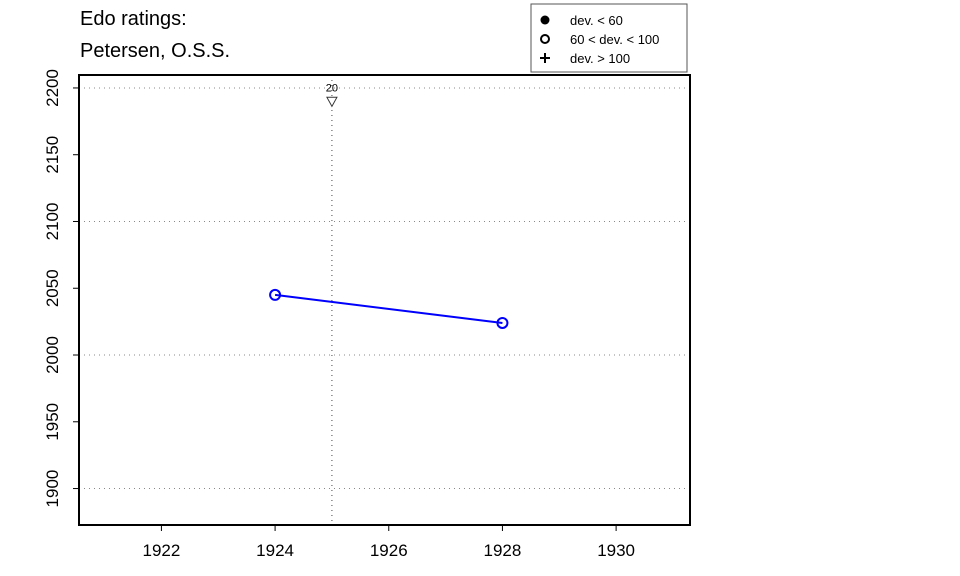  Describe the element at coordinates (332, 102) in the screenshot. I see `down-triangle-icon` at that location.